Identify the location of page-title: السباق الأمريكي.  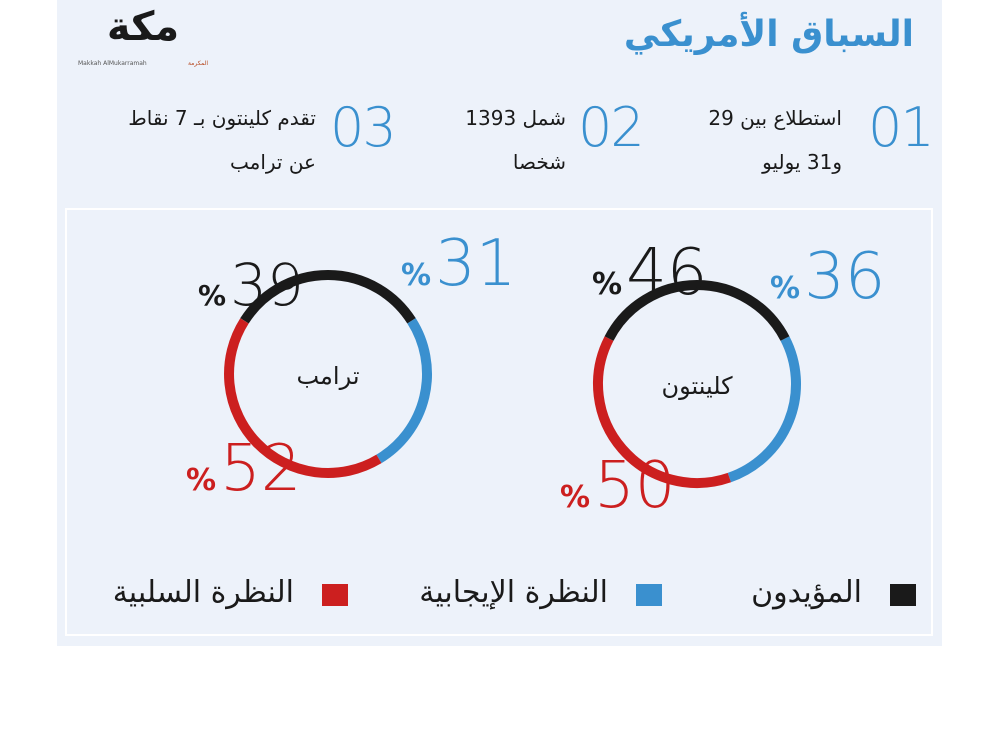
(768, 34).